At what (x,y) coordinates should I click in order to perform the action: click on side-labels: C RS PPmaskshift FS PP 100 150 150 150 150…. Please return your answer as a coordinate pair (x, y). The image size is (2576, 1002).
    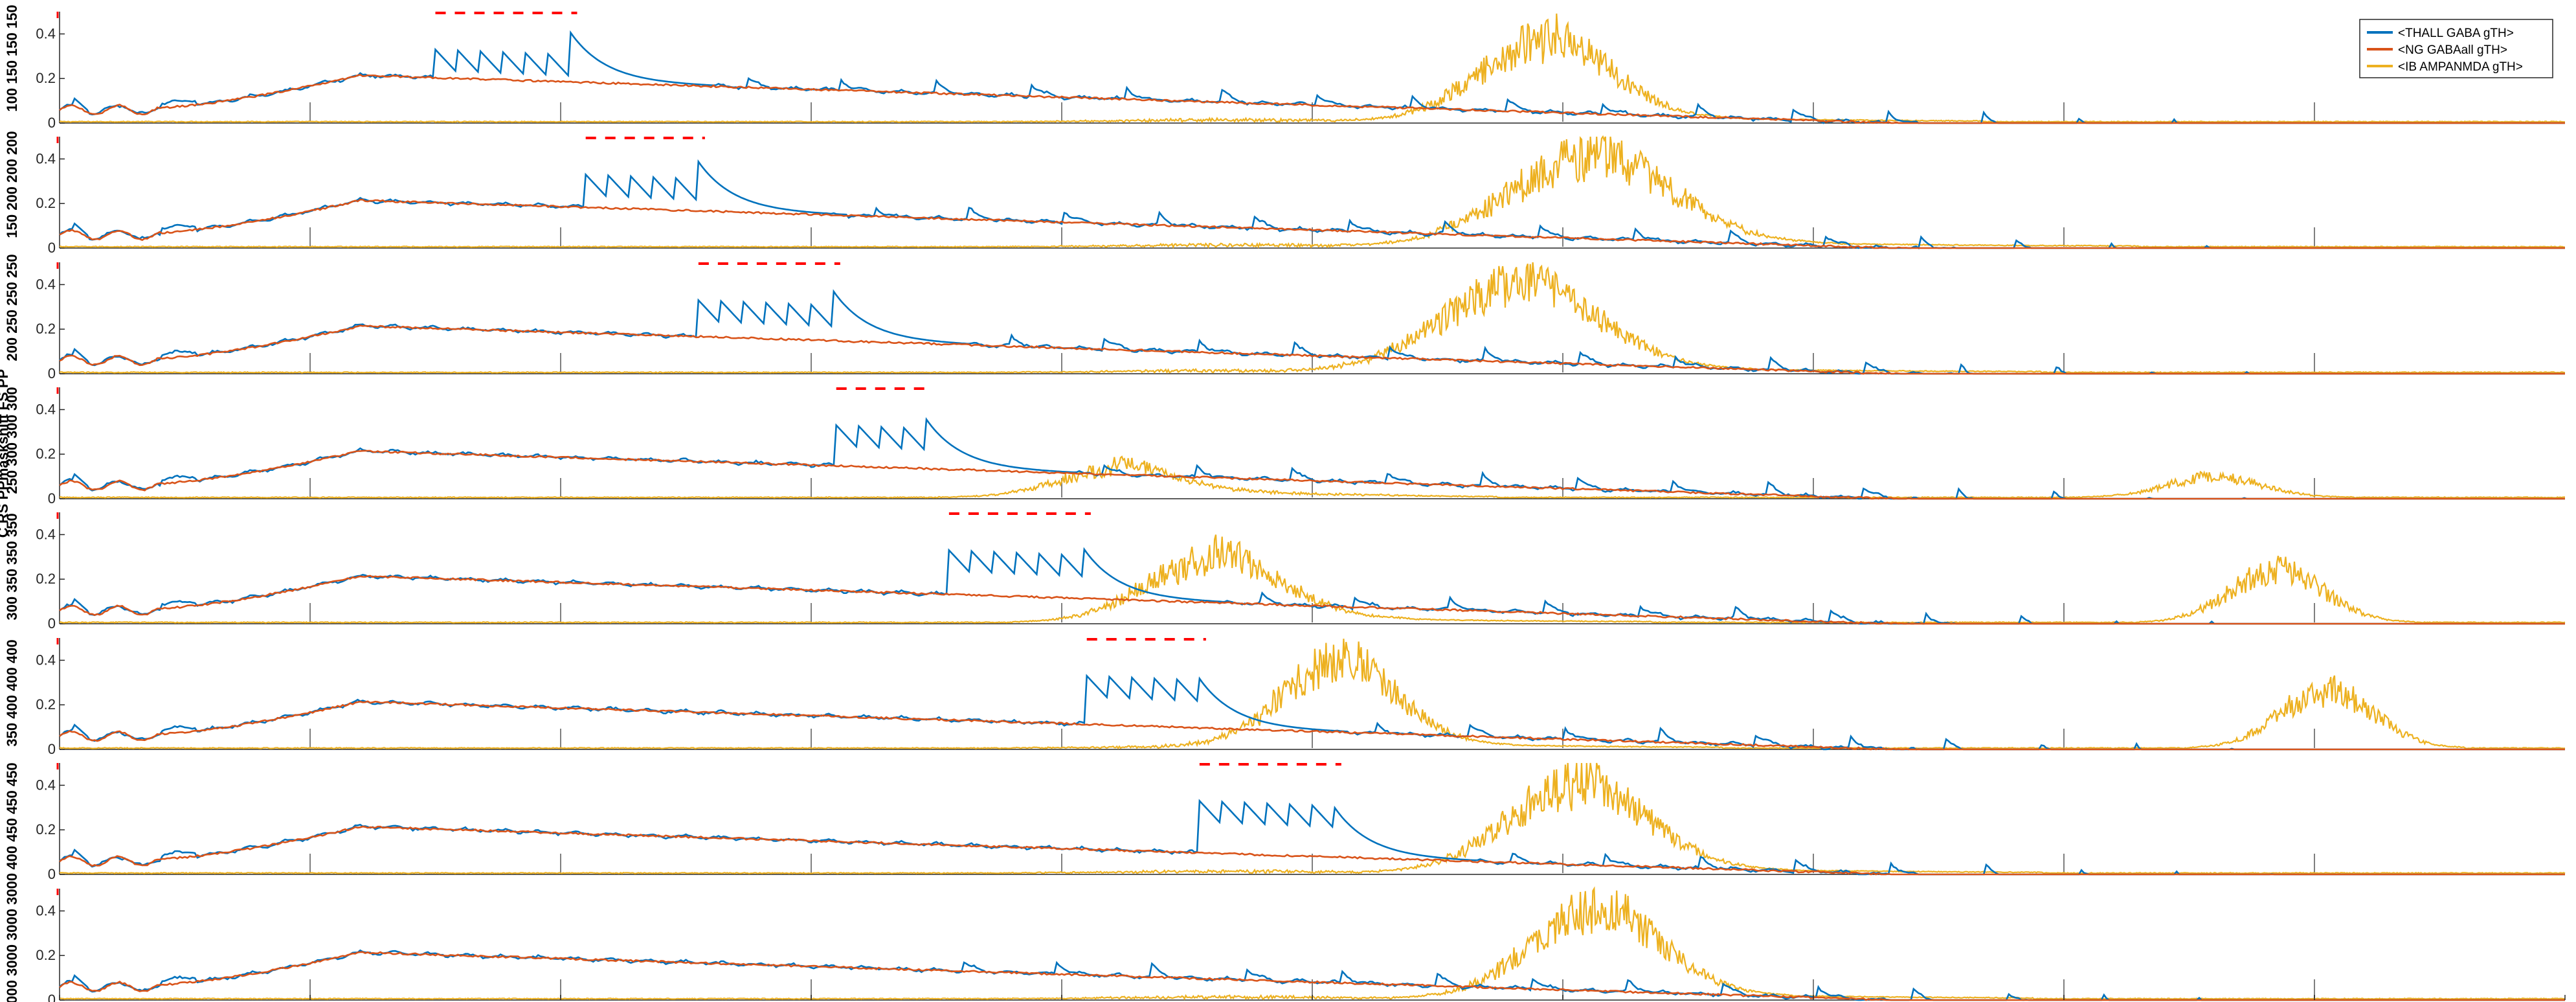
    Looking at the image, I should click on (10, 504).